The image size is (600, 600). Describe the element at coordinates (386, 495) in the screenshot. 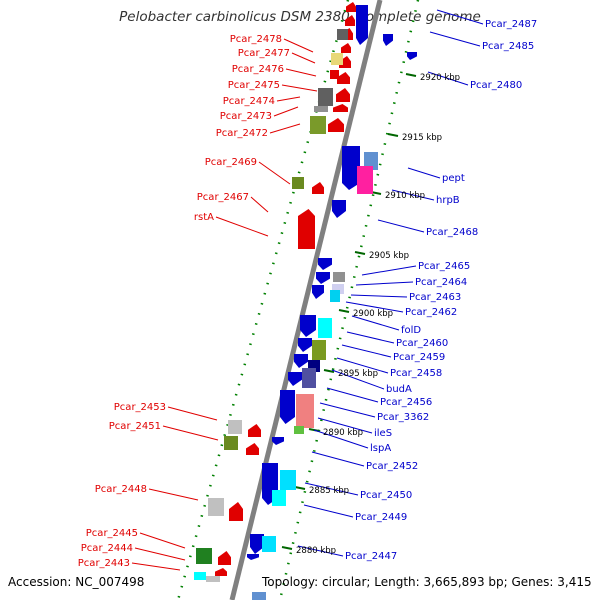

I see `gene-label-right: Pcar_2450` at that location.